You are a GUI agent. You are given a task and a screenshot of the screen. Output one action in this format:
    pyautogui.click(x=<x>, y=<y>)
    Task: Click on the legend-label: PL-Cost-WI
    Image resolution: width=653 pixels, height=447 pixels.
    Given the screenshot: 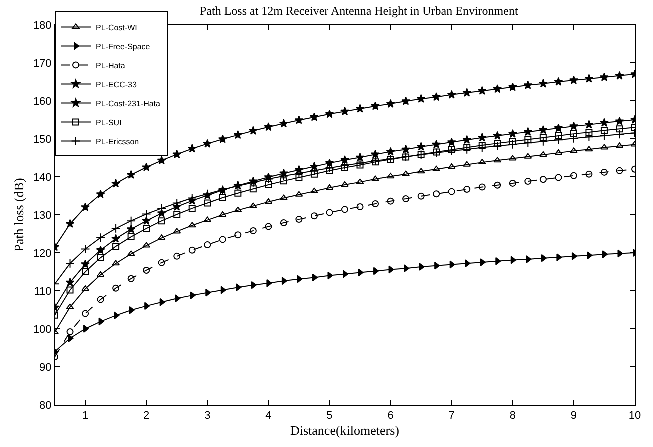 What is the action you would take?
    pyautogui.click(x=117, y=27)
    